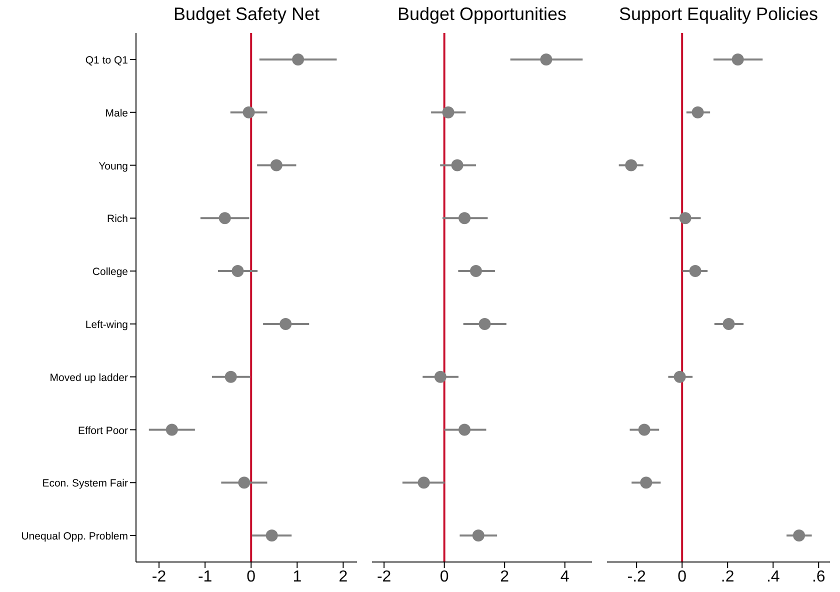 Image resolution: width=840 pixels, height=592 pixels. I want to click on y-tick-label: Econ. System Fair, so click(85, 484).